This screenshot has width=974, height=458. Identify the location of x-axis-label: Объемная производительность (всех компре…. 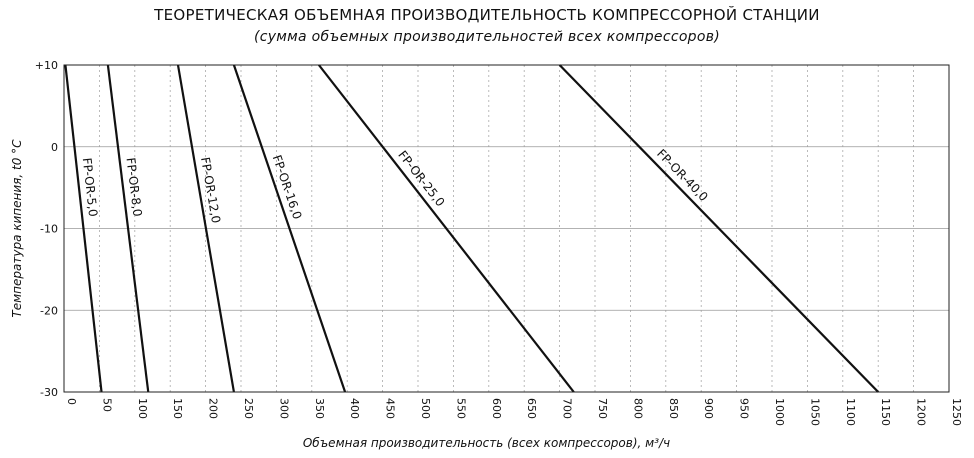
(486, 443).